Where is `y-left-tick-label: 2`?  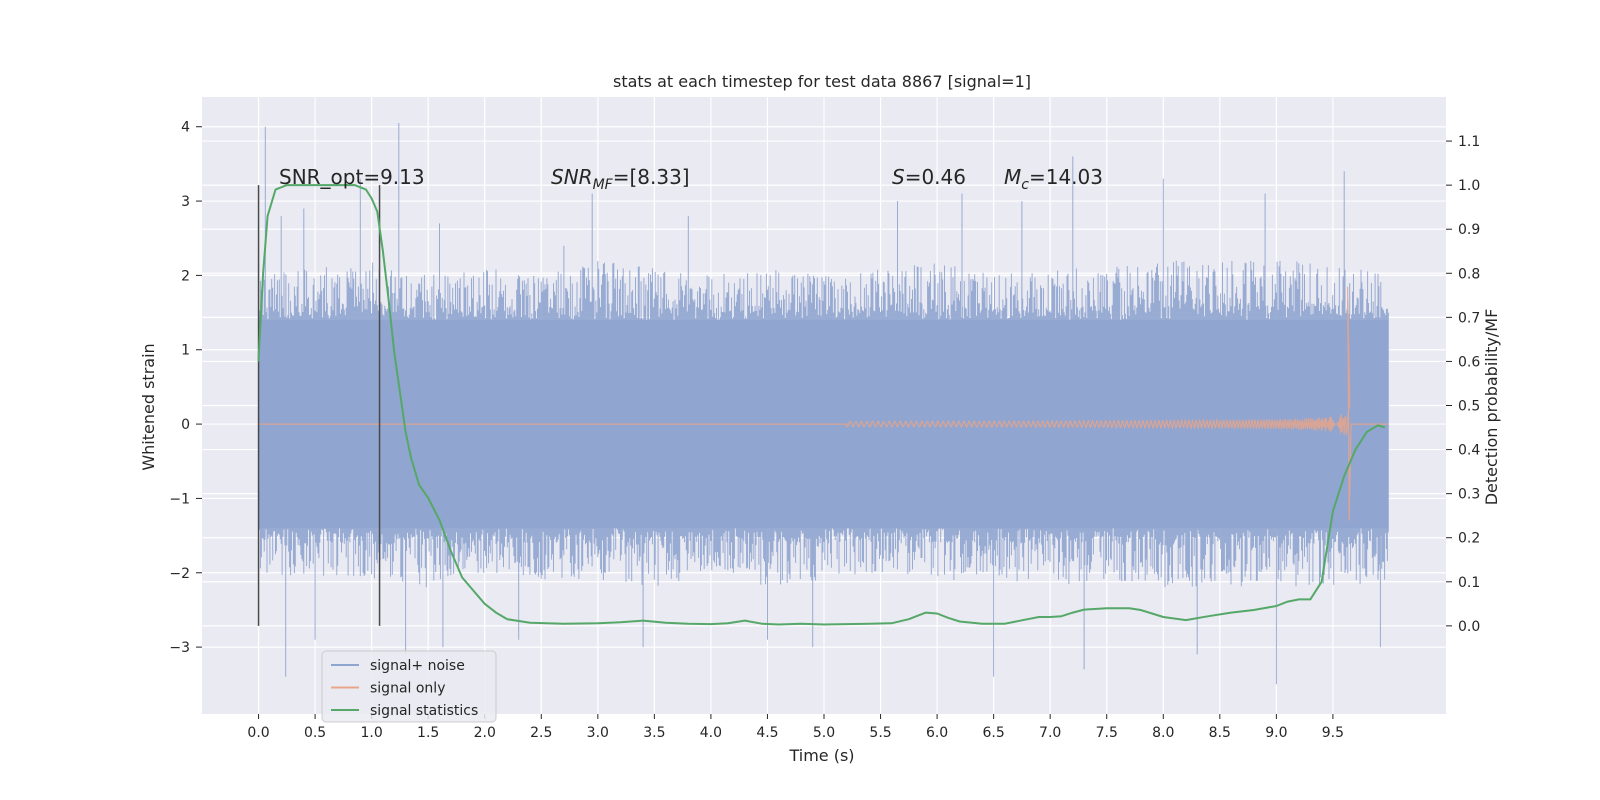
y-left-tick-label: 2 is located at coordinates (185, 276).